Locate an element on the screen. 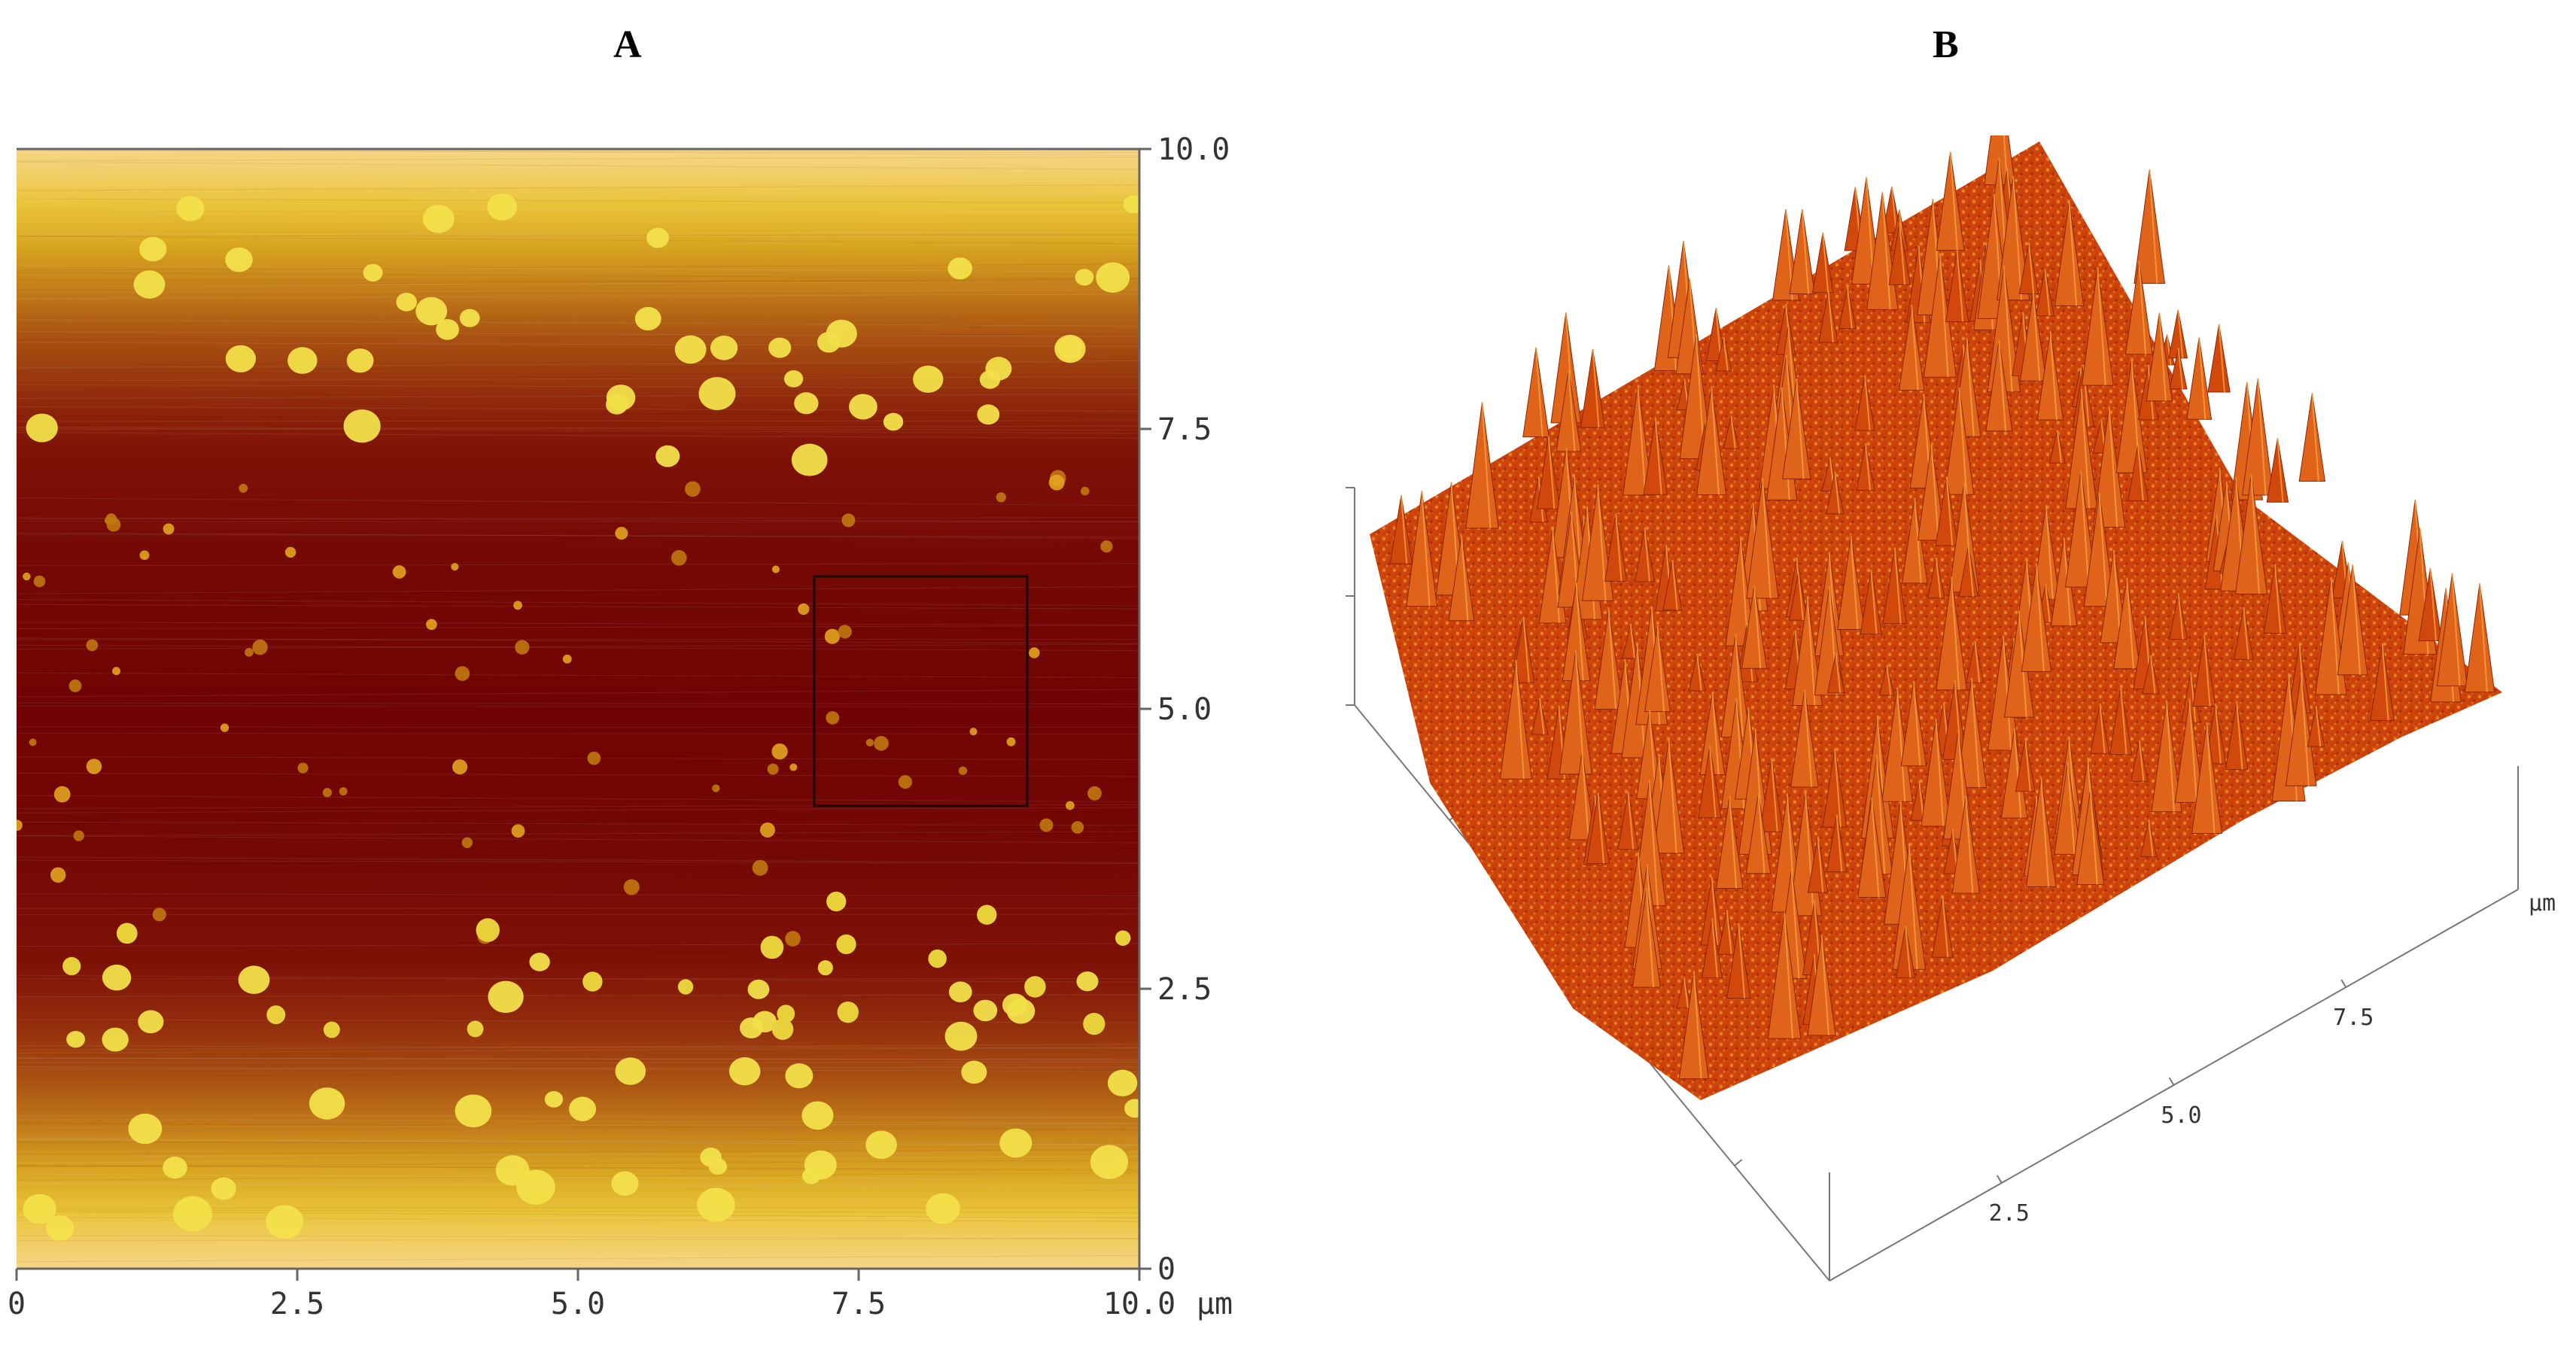  x-unit-label: μm is located at coordinates (1215, 1304).